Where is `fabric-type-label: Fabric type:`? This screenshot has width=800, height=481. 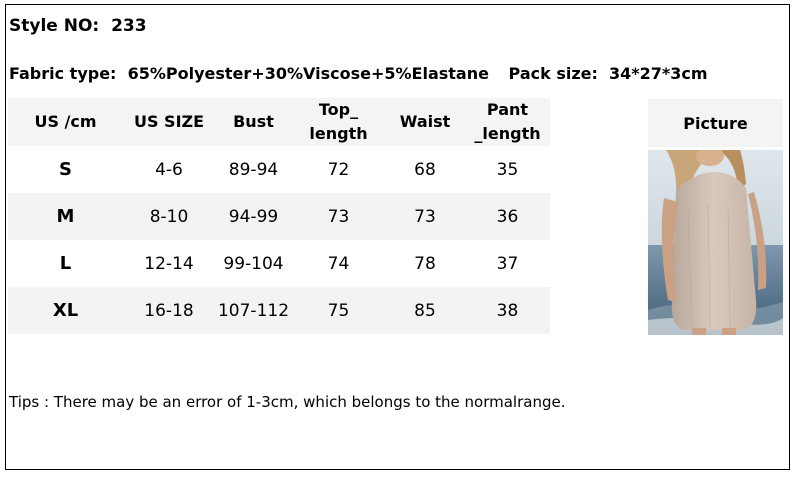
fabric-type-label: Fabric type: is located at coordinates (63, 73).